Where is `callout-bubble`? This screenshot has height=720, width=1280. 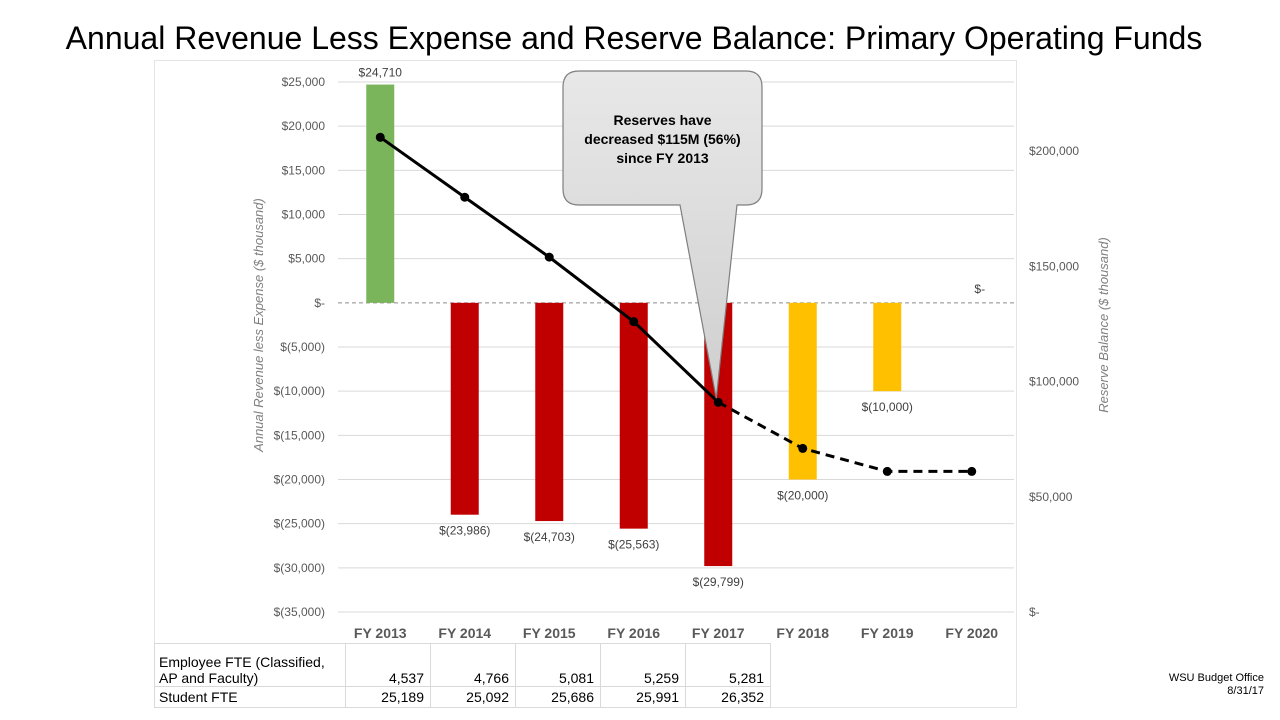
callout-bubble is located at coordinates (662, 234).